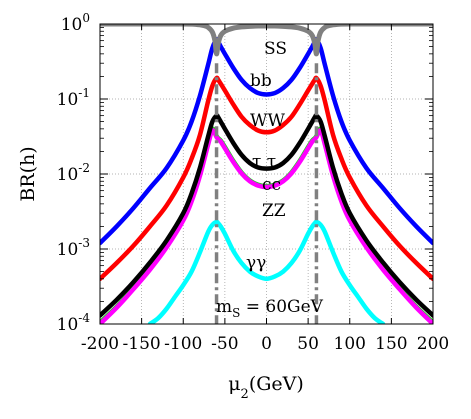  What do you see at coordinates (100, 344) in the screenshot?
I see `x-tick-label: -200` at bounding box center [100, 344].